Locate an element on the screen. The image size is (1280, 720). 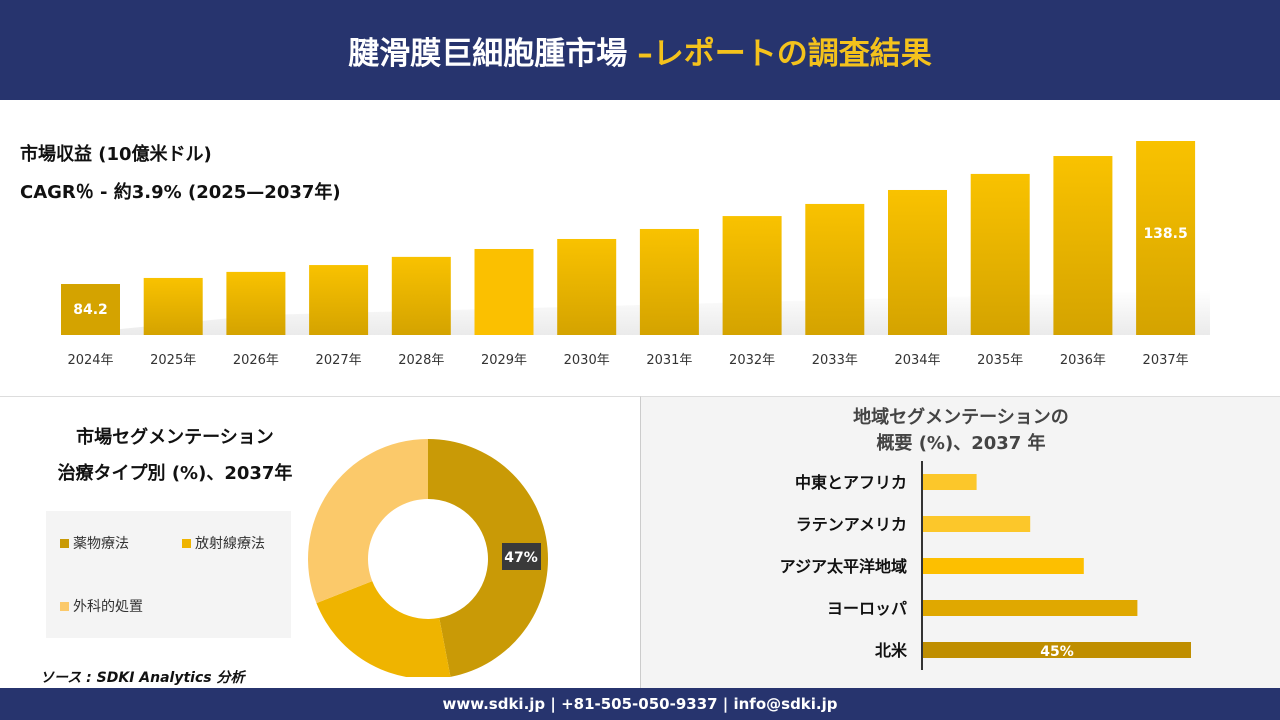
revenue-label: 市場収益 (10億米ドル) is located at coordinates (116, 154).